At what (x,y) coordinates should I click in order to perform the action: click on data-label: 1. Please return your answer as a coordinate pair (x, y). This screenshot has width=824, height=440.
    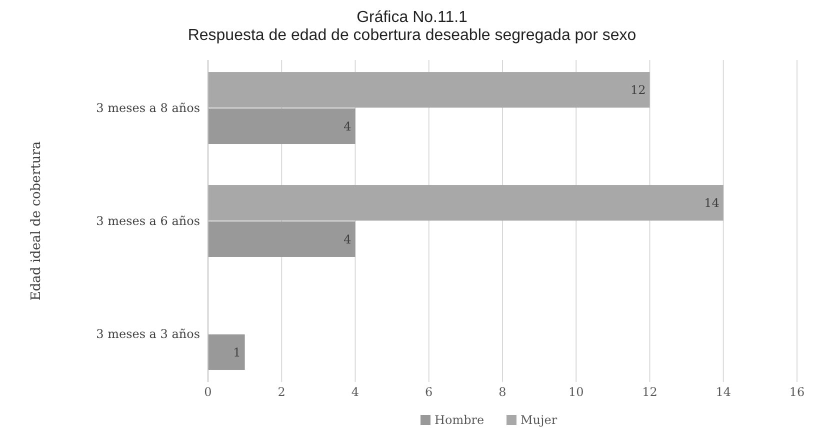
    Looking at the image, I should click on (237, 352).